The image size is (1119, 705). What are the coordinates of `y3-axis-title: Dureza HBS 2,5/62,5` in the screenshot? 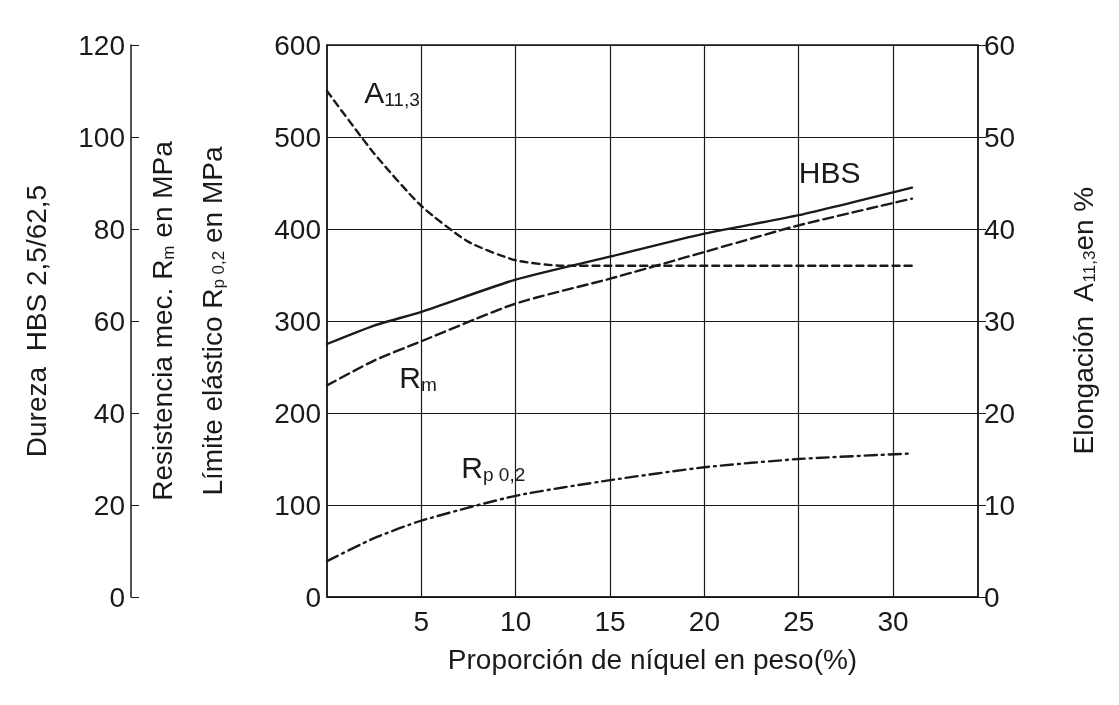 It's located at (36, 321).